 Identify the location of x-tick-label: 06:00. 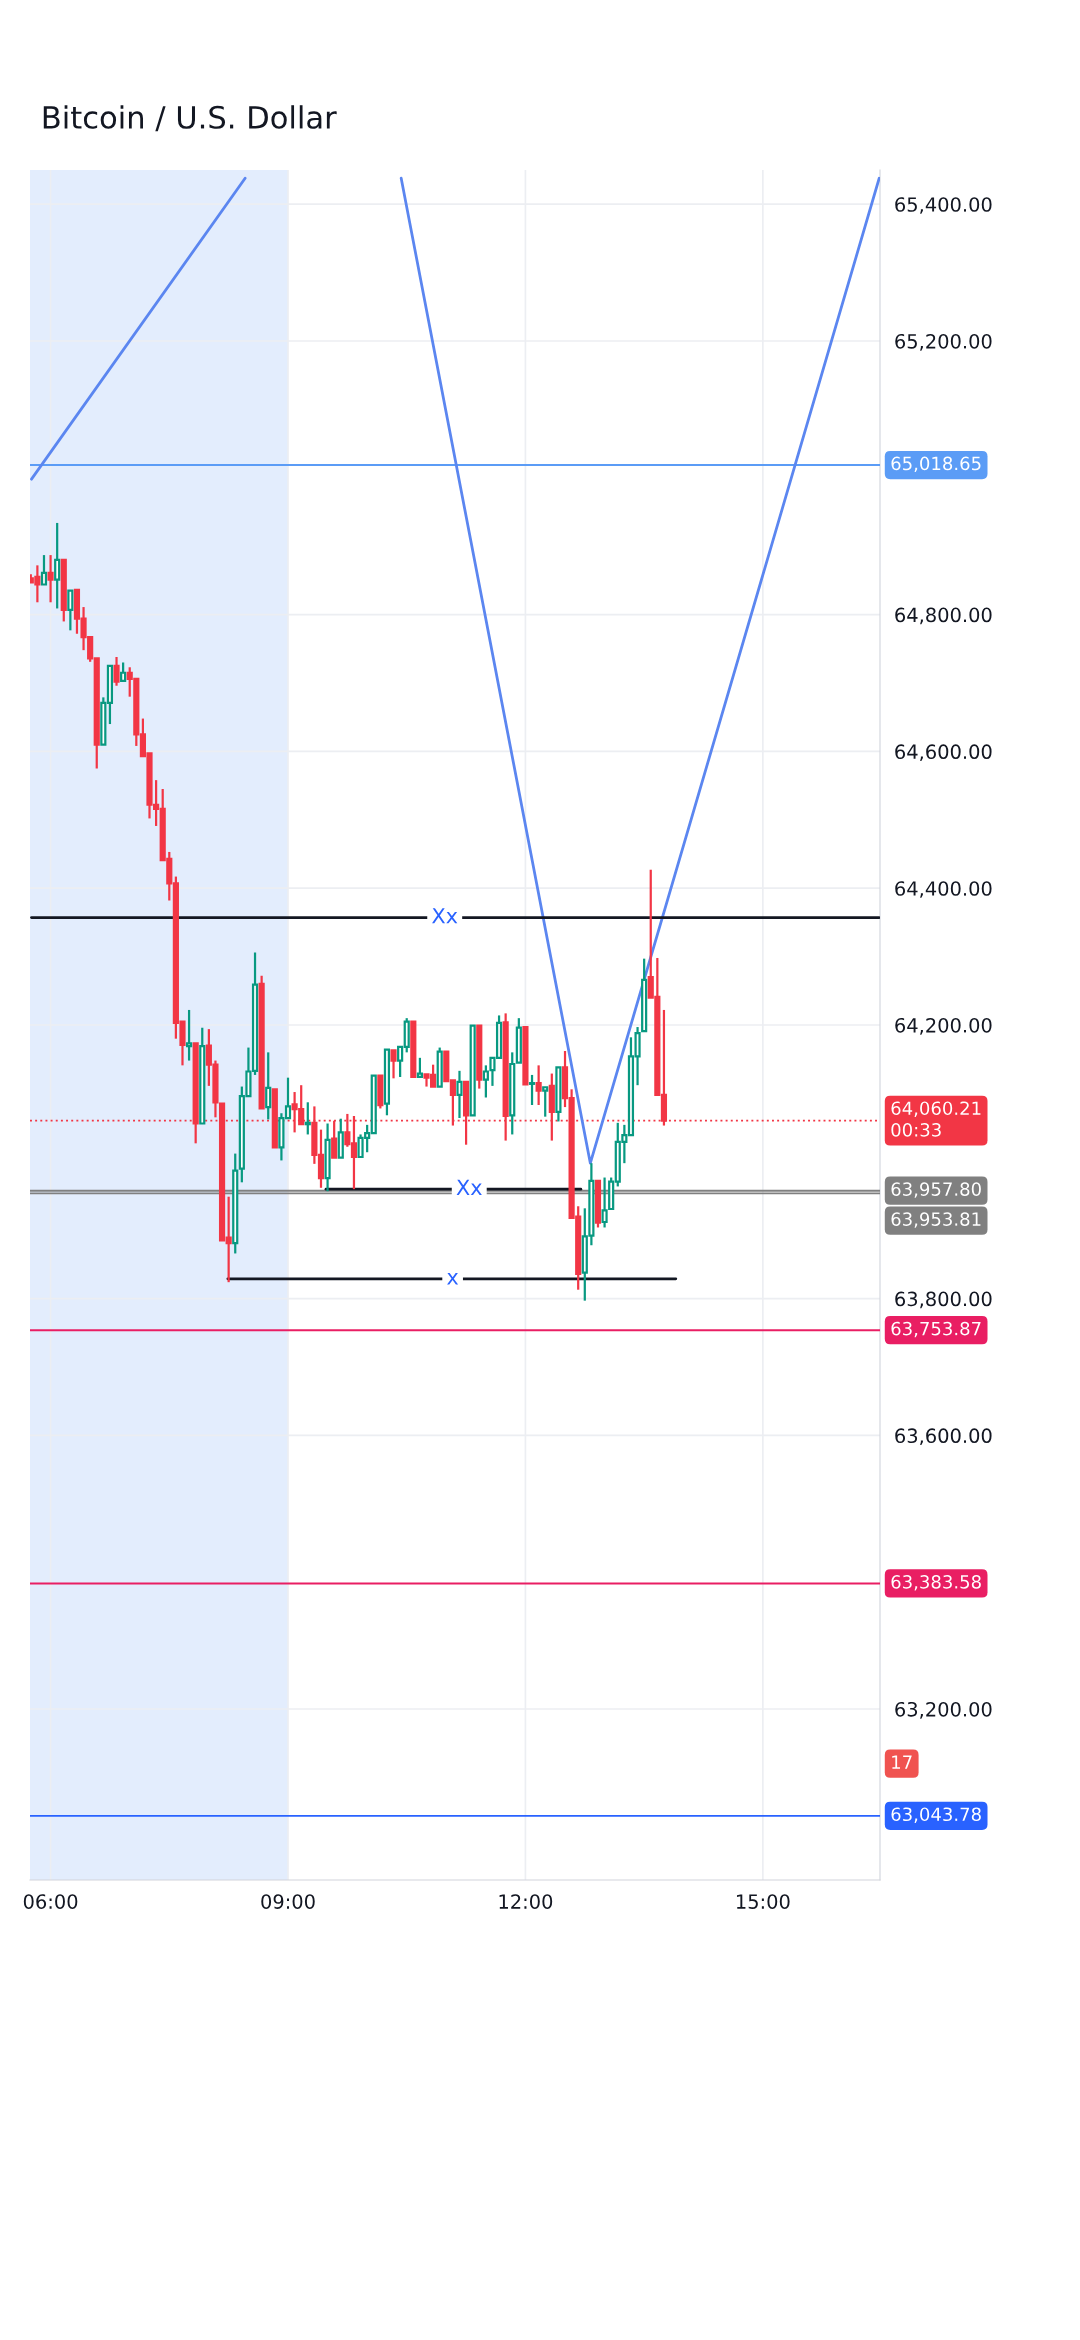
(50, 1901).